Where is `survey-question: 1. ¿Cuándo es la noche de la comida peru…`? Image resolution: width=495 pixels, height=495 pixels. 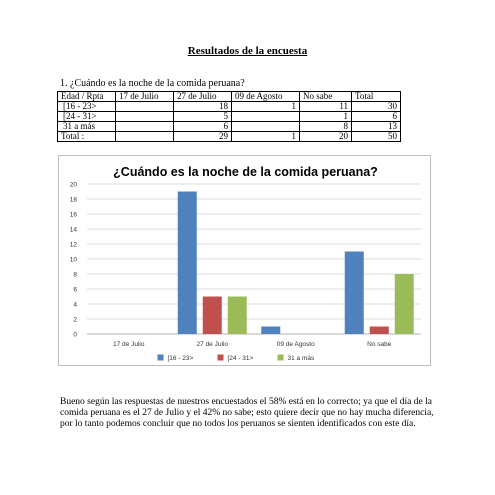
survey-question: 1. ¿Cuándo es la noche de la comida peru… is located at coordinates (152, 83).